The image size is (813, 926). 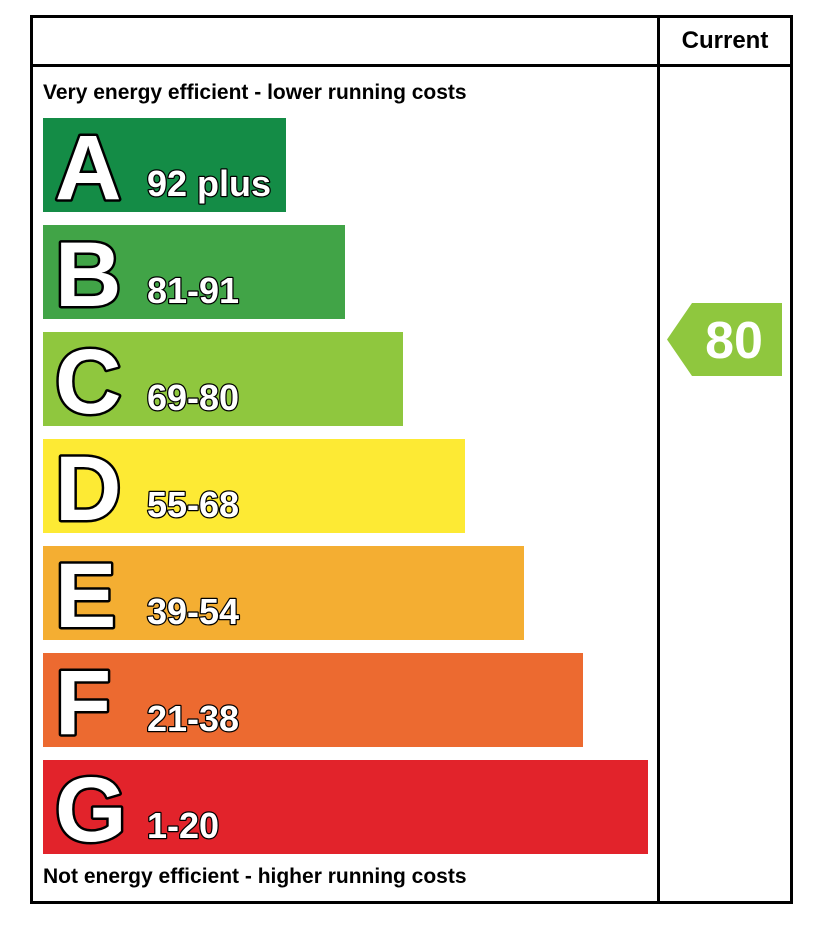 I want to click on band-graphic: A 92 plus, so click(x=163, y=168).